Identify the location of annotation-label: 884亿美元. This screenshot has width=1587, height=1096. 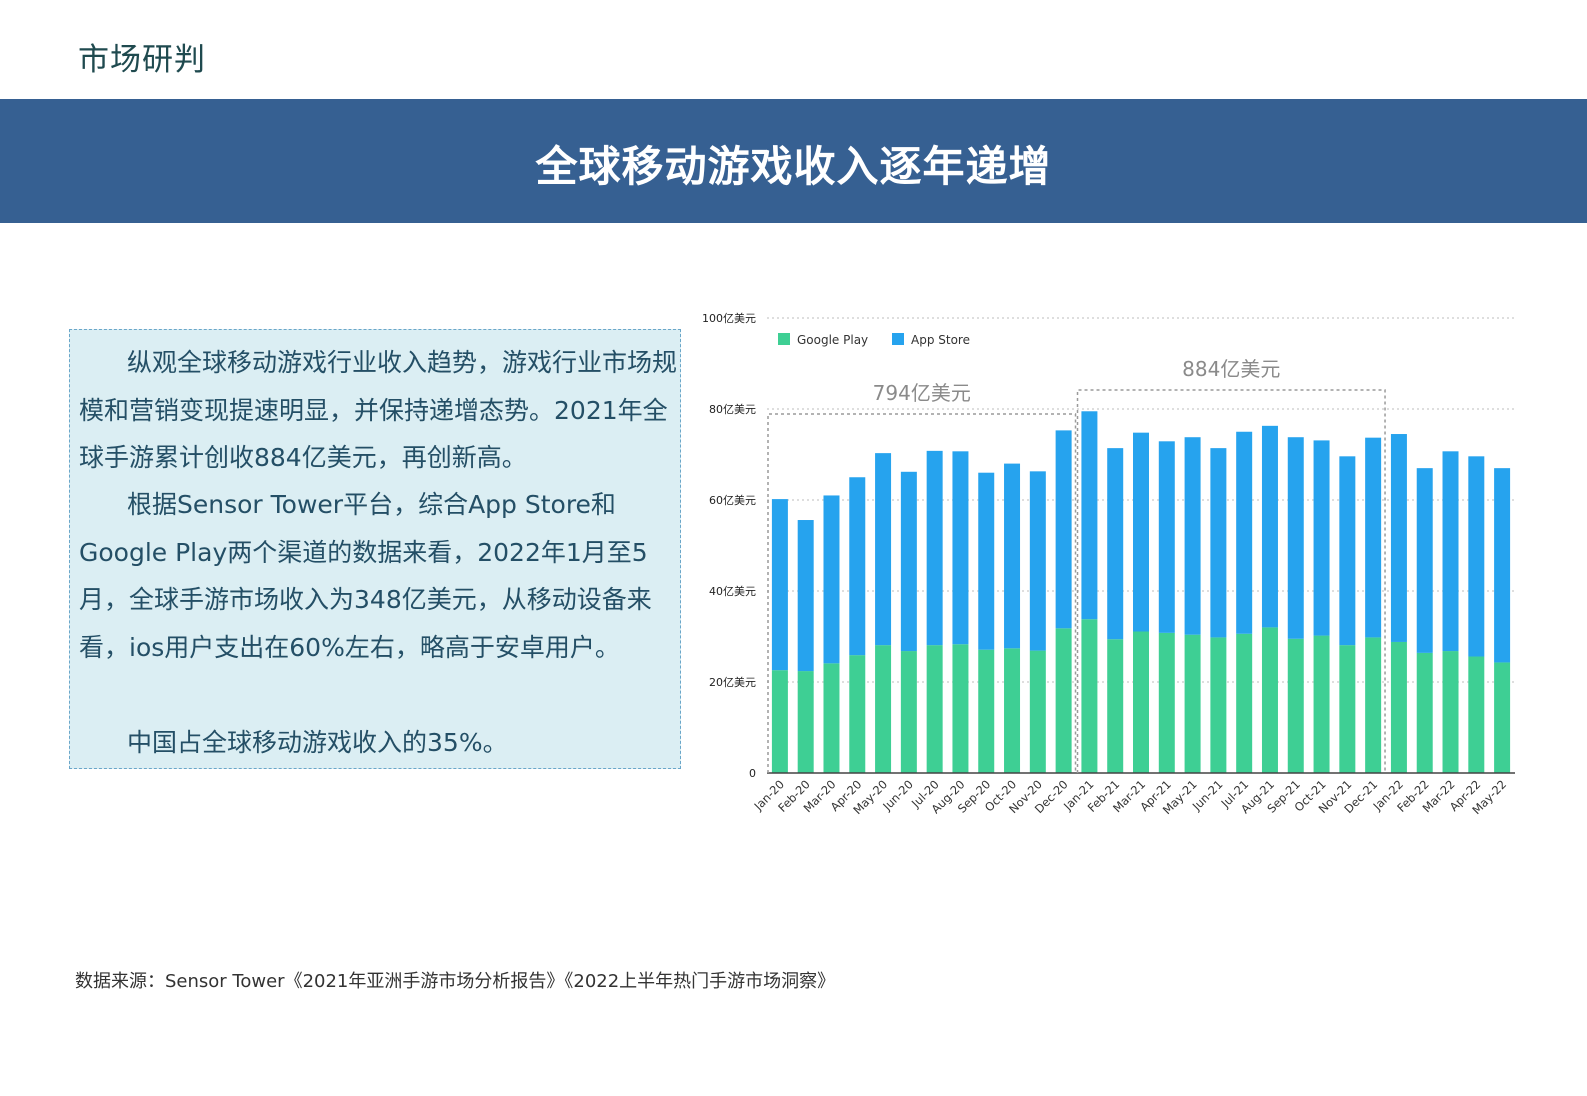
(1231, 369).